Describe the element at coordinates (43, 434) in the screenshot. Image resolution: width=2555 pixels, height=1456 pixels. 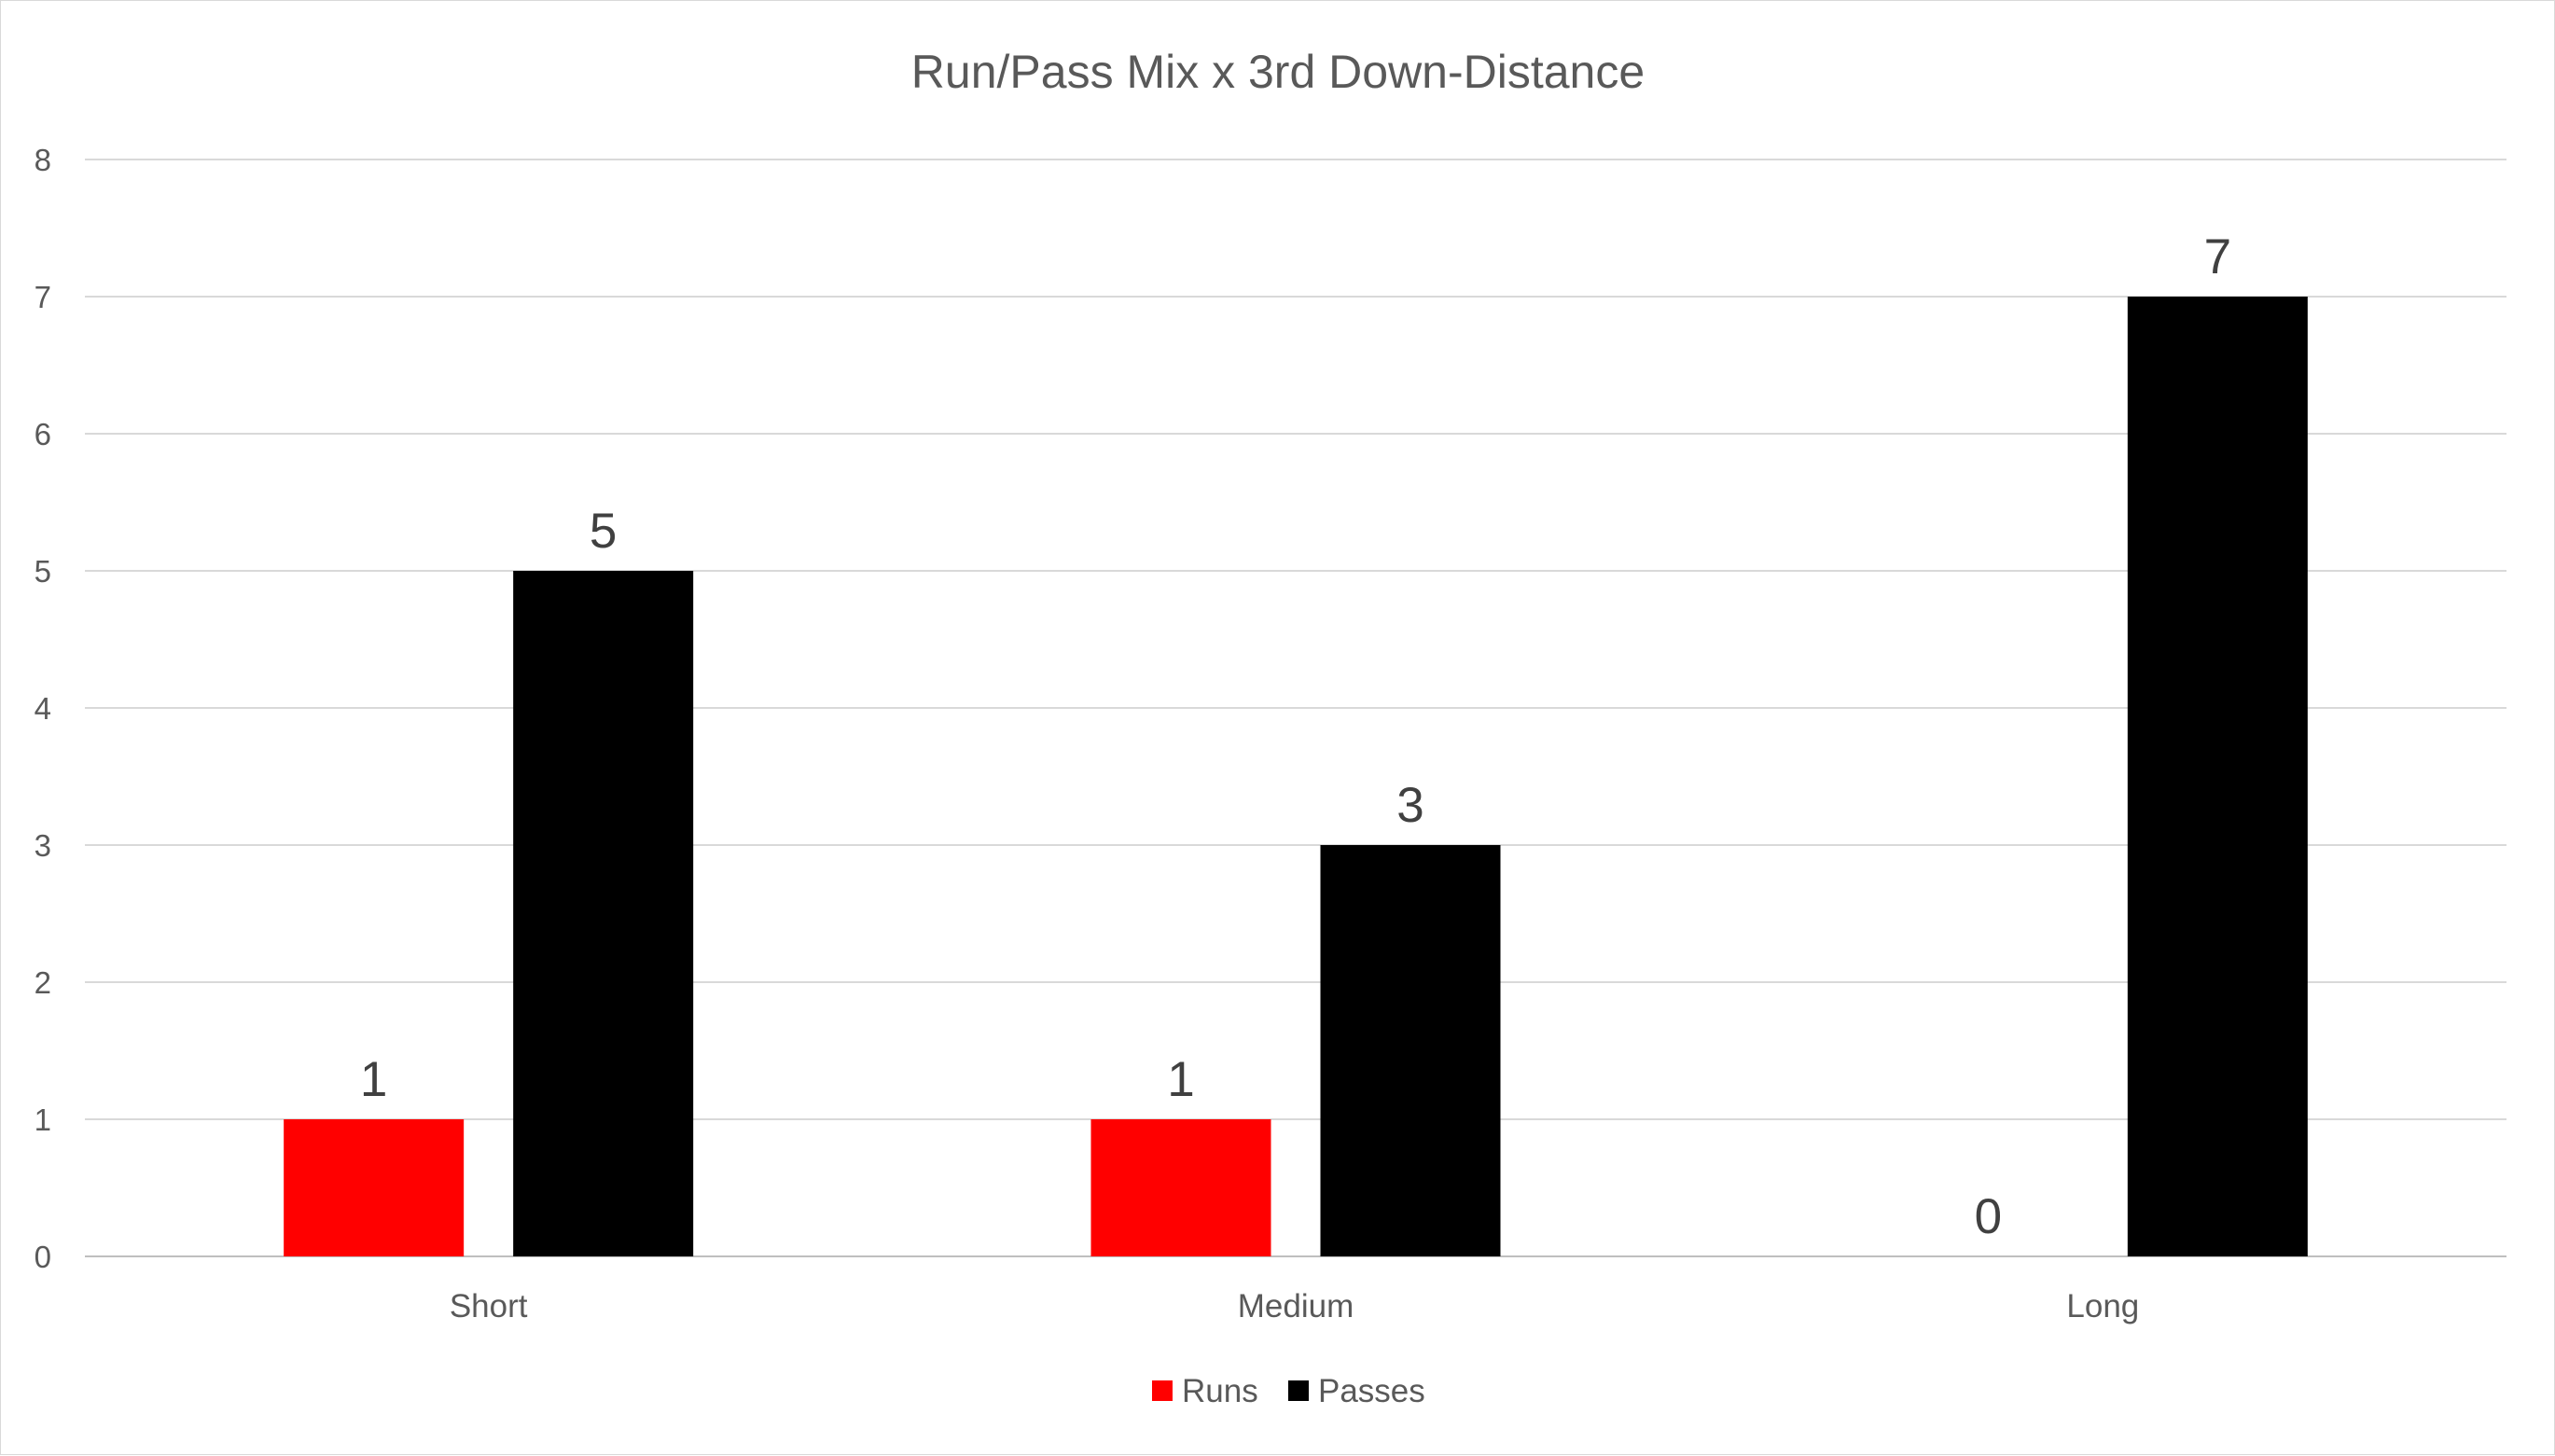
I see `y-tick-label: 6` at that location.